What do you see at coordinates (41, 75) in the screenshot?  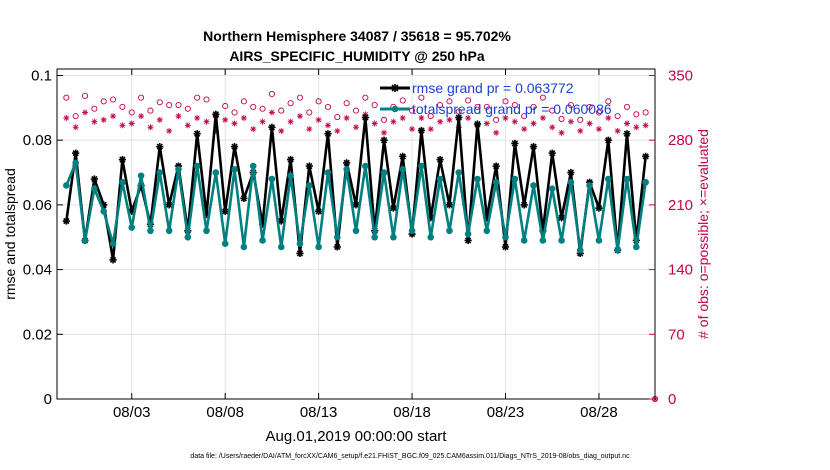 I see `y-tick-label: 0.1` at bounding box center [41, 75].